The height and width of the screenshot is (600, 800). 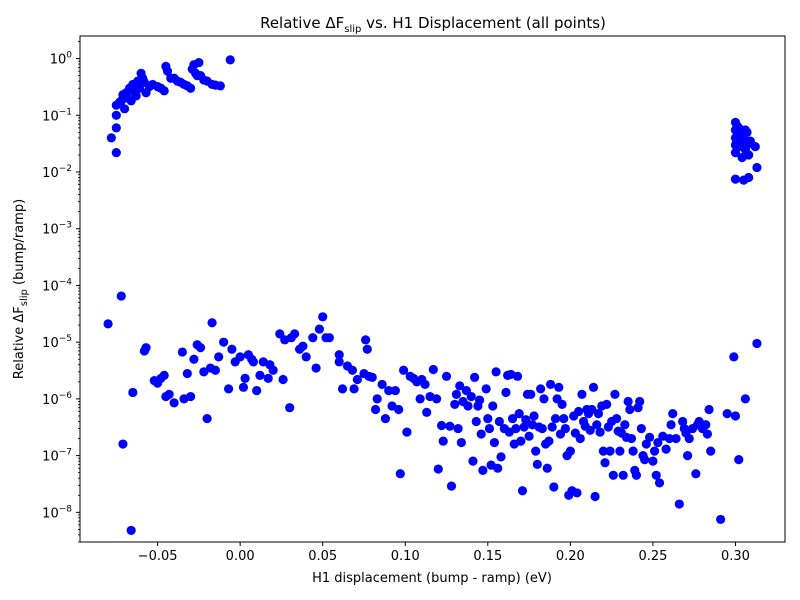 I want to click on y-tick-label: 10⁰, so click(x=61, y=59).